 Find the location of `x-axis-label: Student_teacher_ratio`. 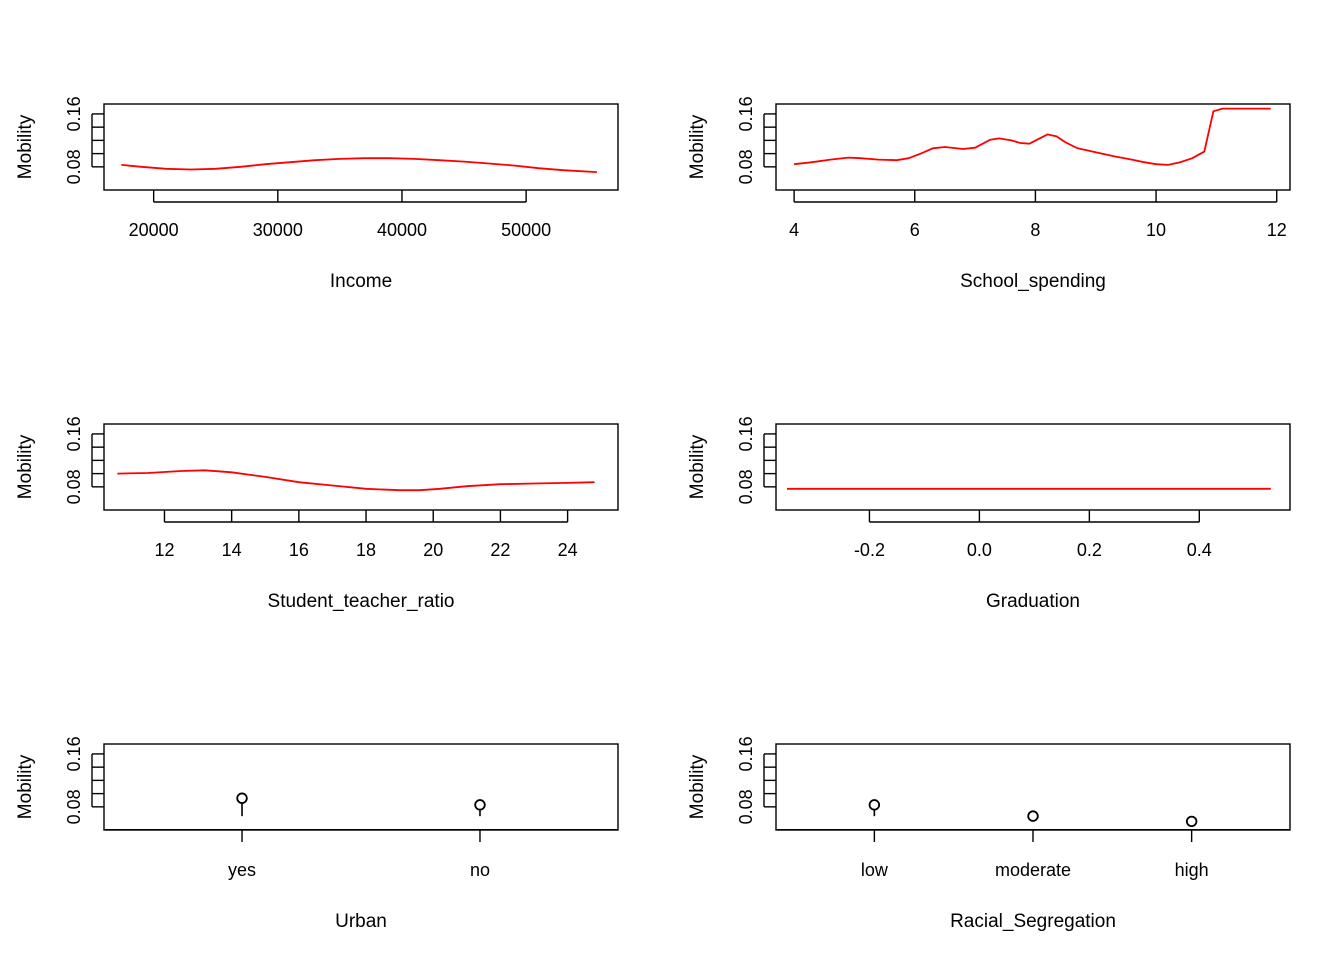

x-axis-label: Student_teacher_ratio is located at coordinates (361, 601).